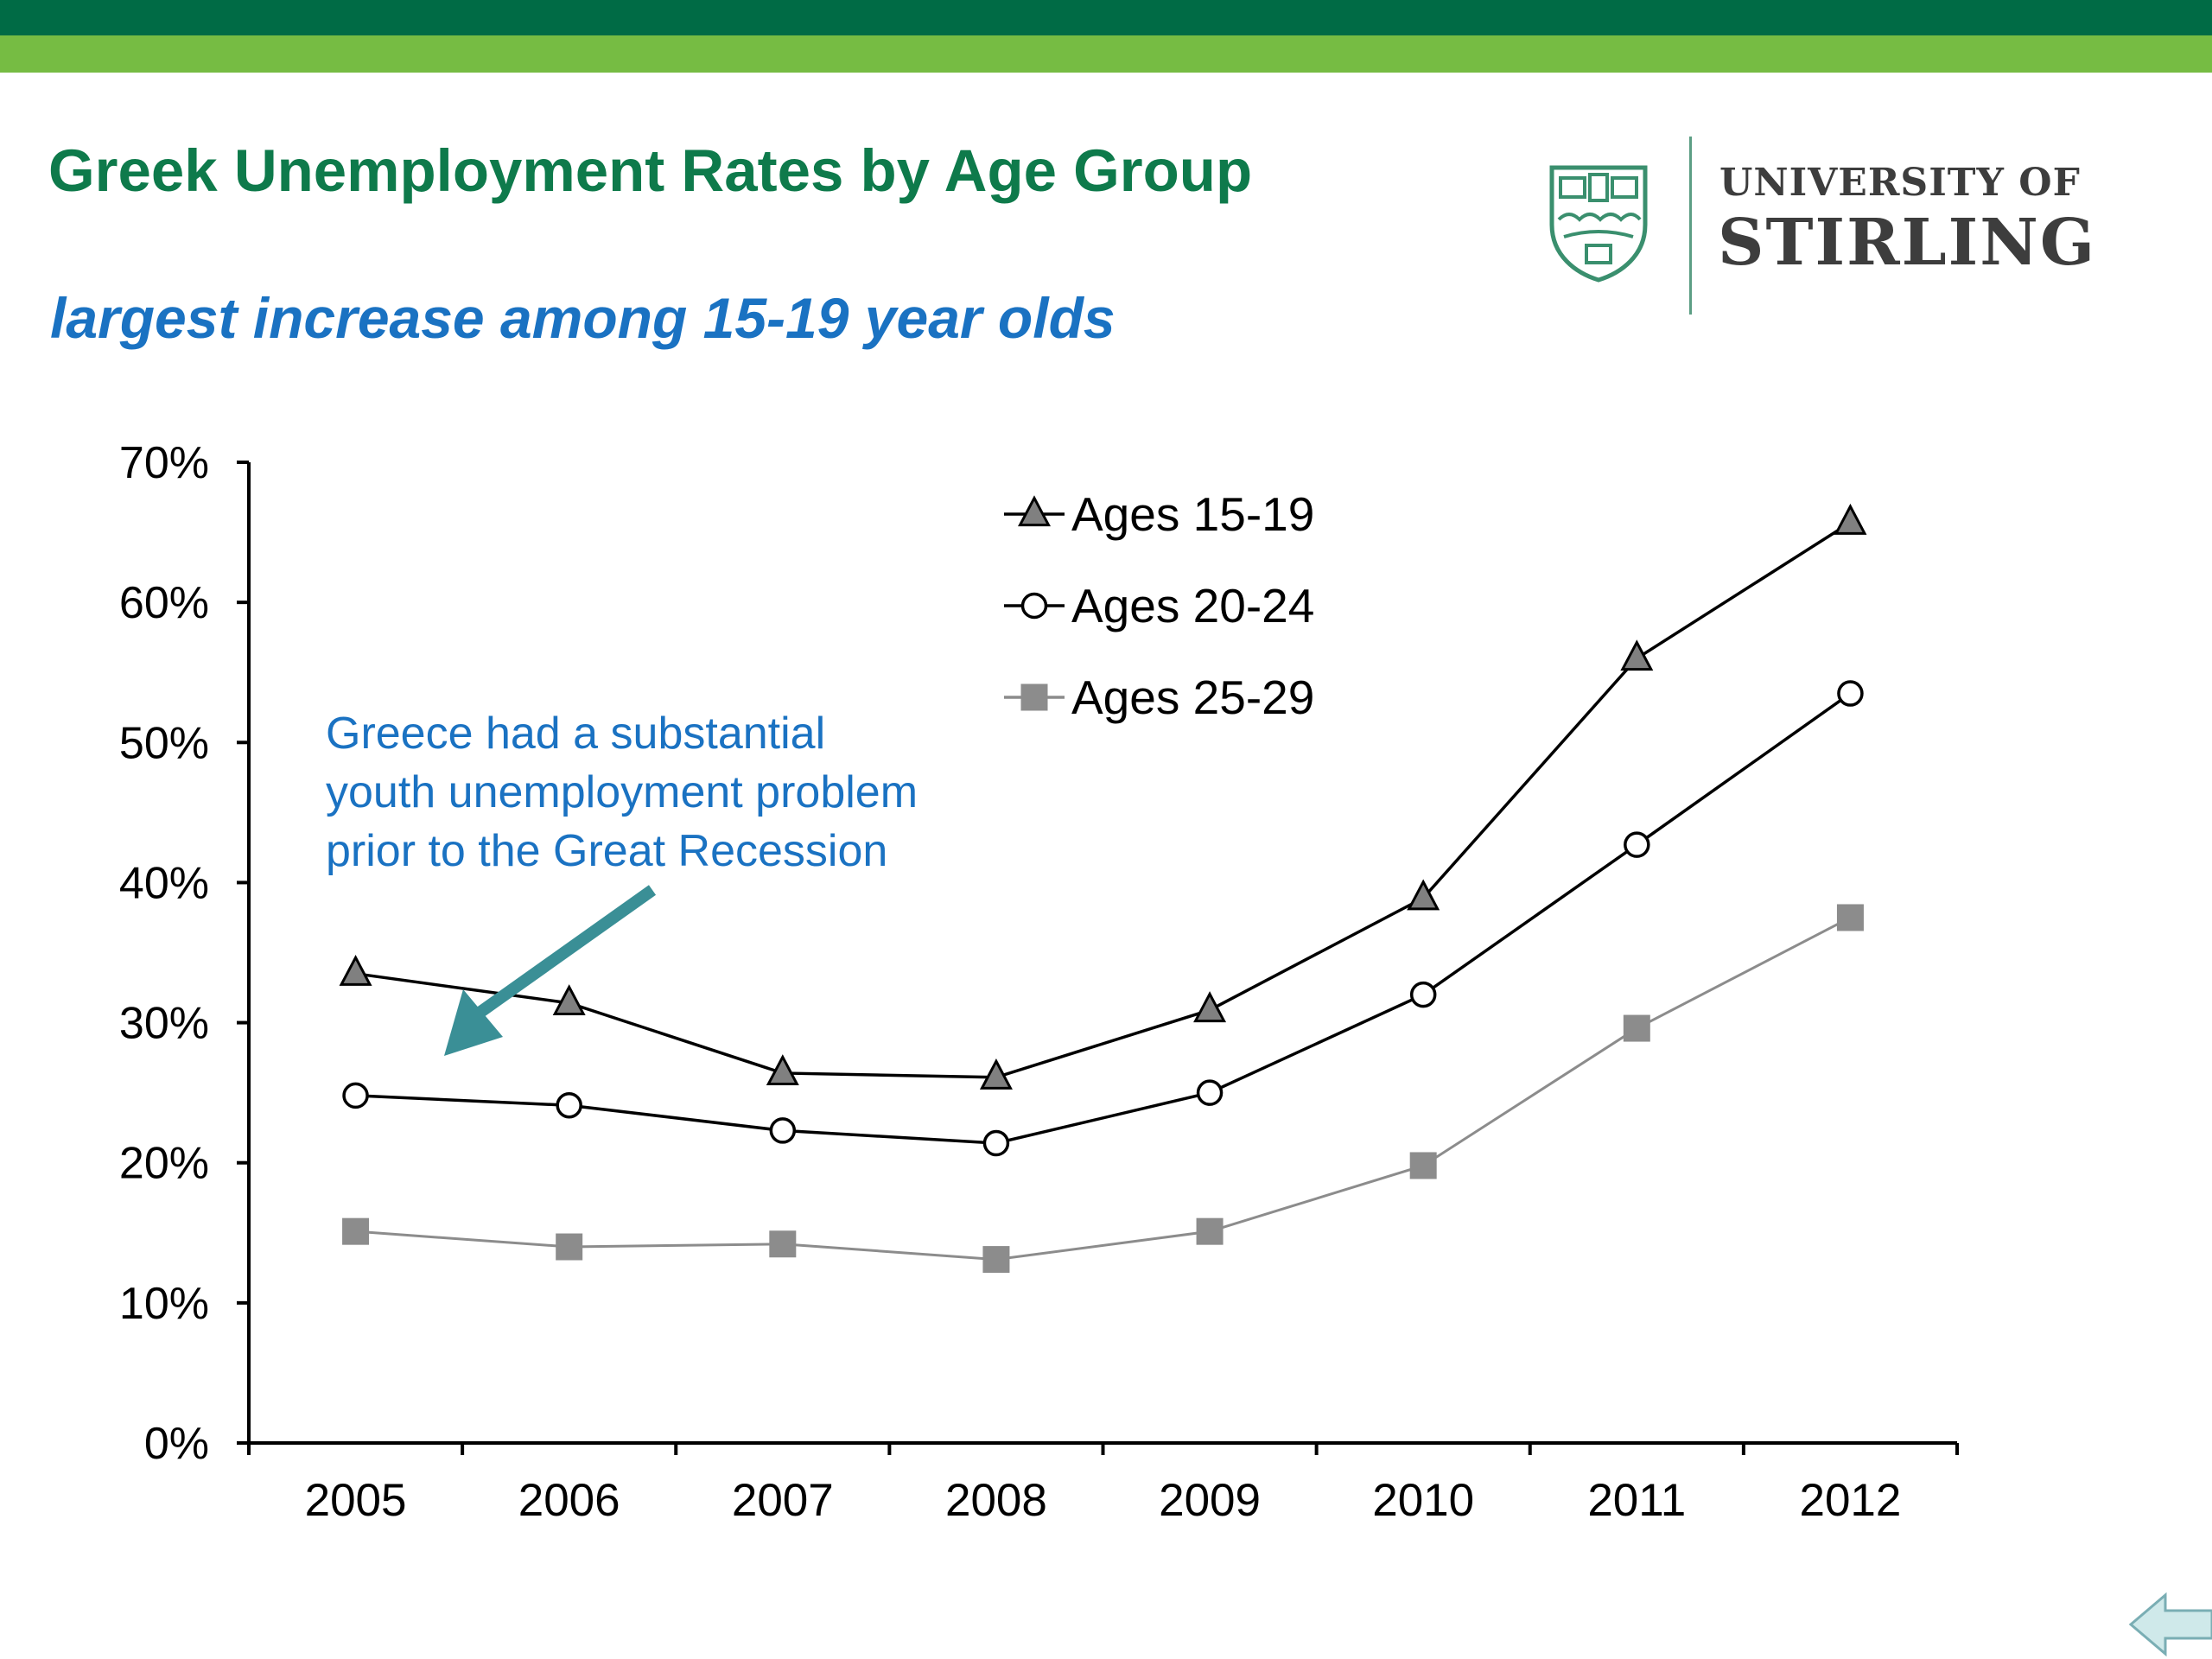 The width and height of the screenshot is (2212, 1659). I want to click on x-tick-label: 2011, so click(1636, 1500).